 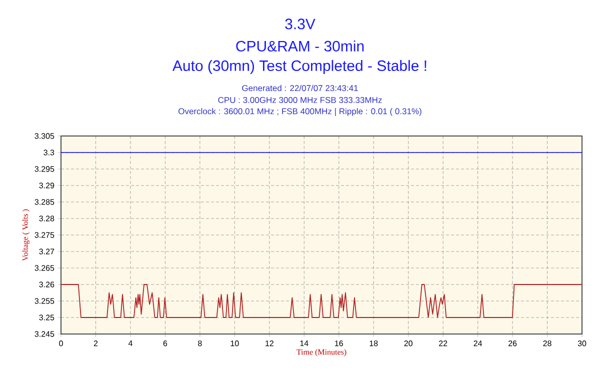 What do you see at coordinates (321, 352) in the screenshot?
I see `x-axis-title: Time (Minutes)` at bounding box center [321, 352].